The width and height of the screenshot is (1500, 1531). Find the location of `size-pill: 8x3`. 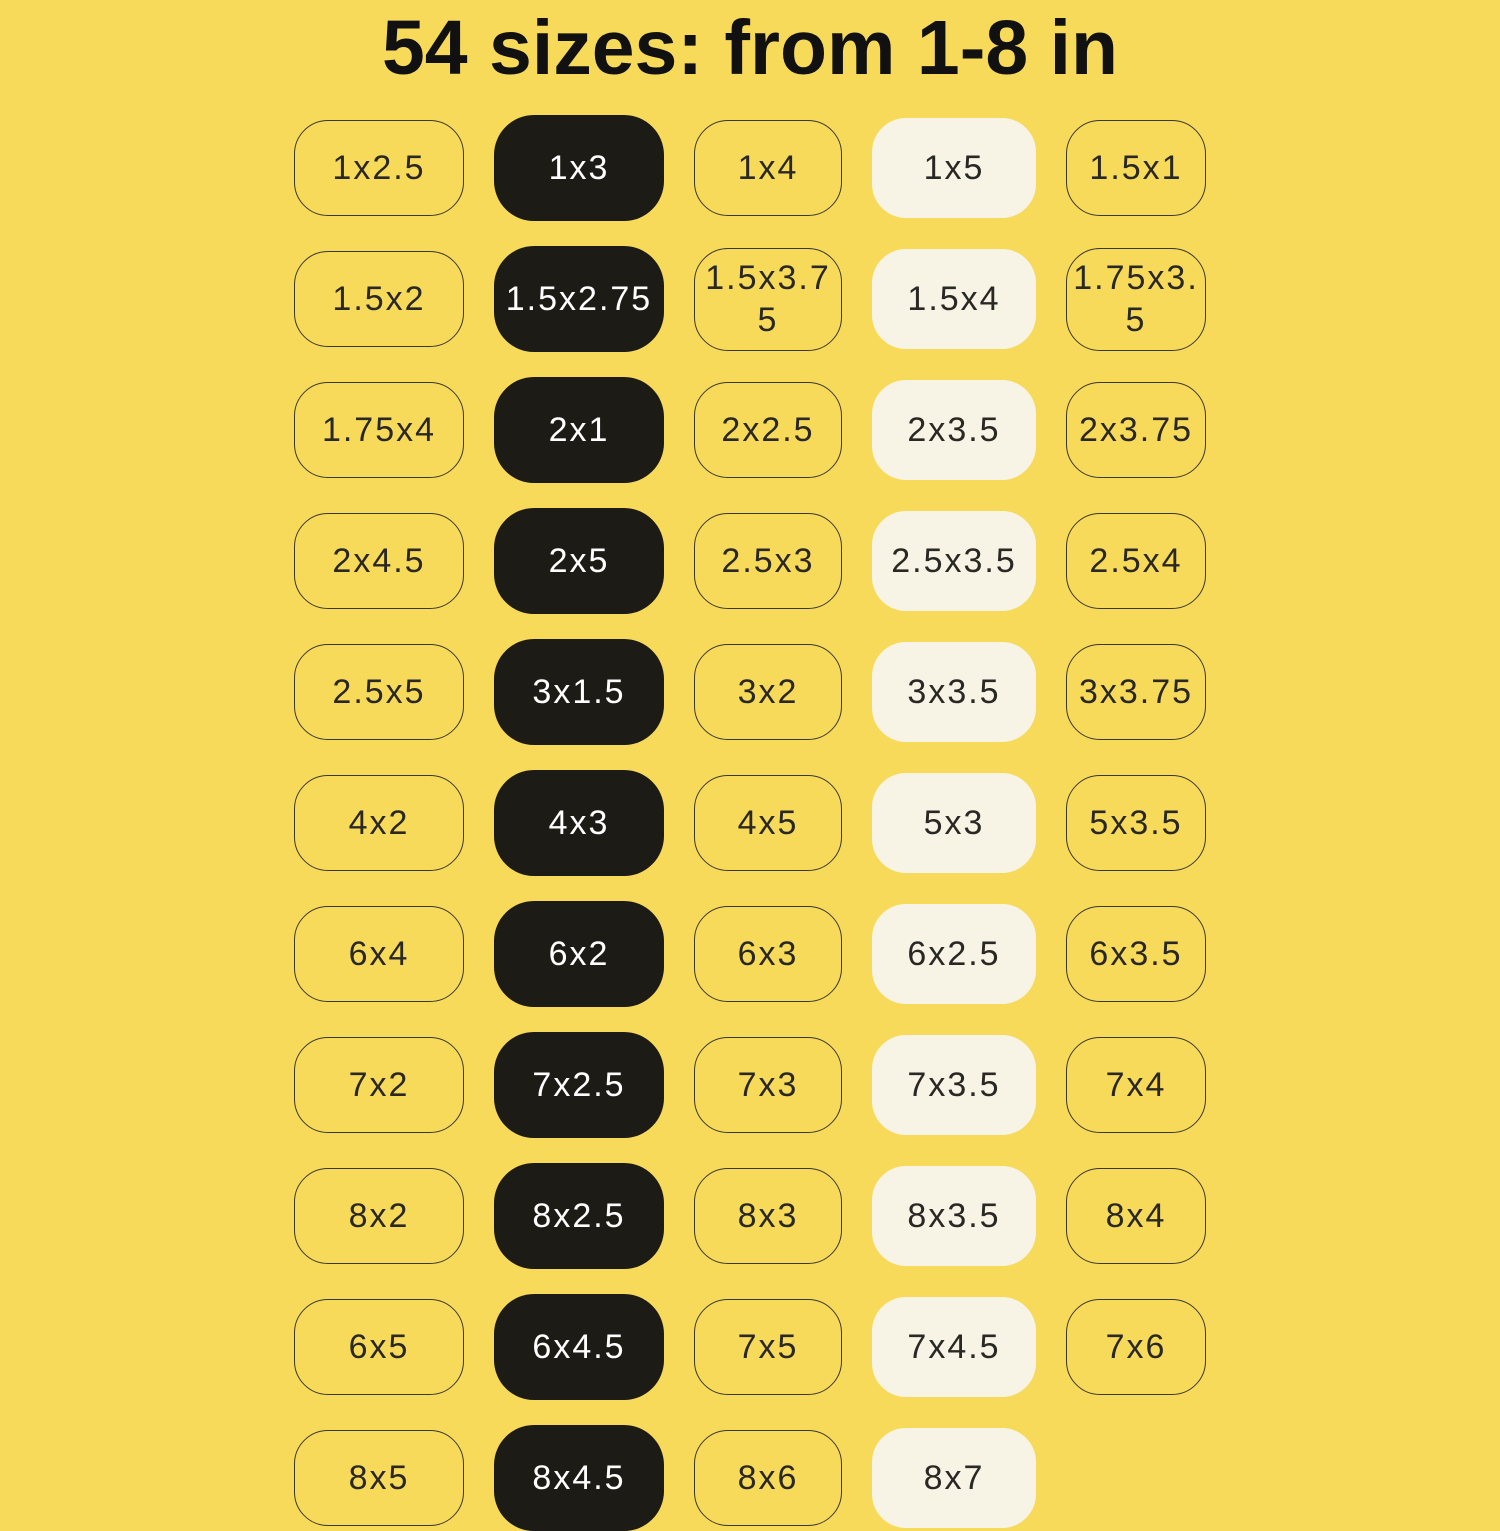

size-pill: 8x3 is located at coordinates (768, 1216).